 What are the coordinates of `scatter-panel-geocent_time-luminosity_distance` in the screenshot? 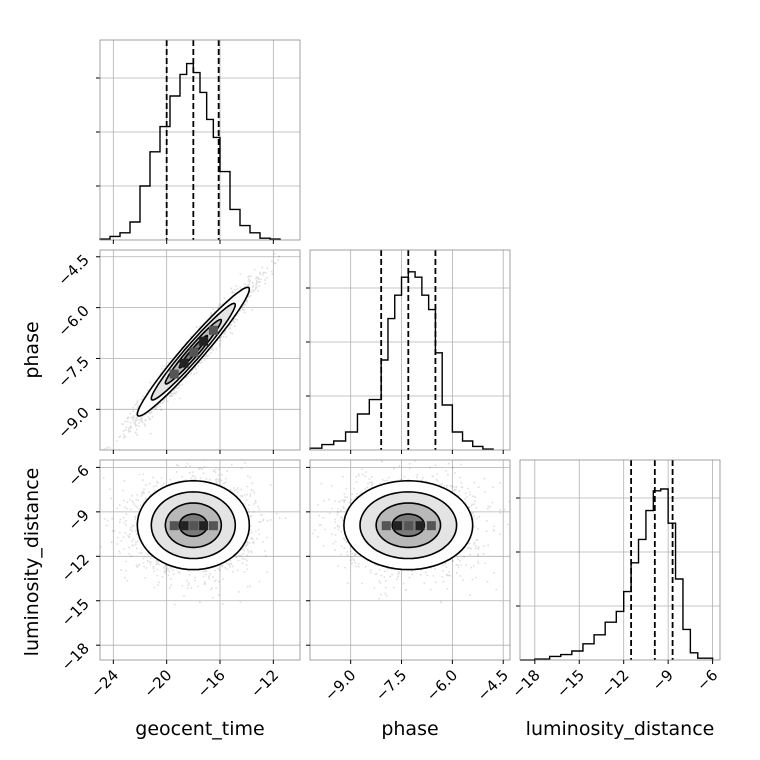 It's located at (198, 561).